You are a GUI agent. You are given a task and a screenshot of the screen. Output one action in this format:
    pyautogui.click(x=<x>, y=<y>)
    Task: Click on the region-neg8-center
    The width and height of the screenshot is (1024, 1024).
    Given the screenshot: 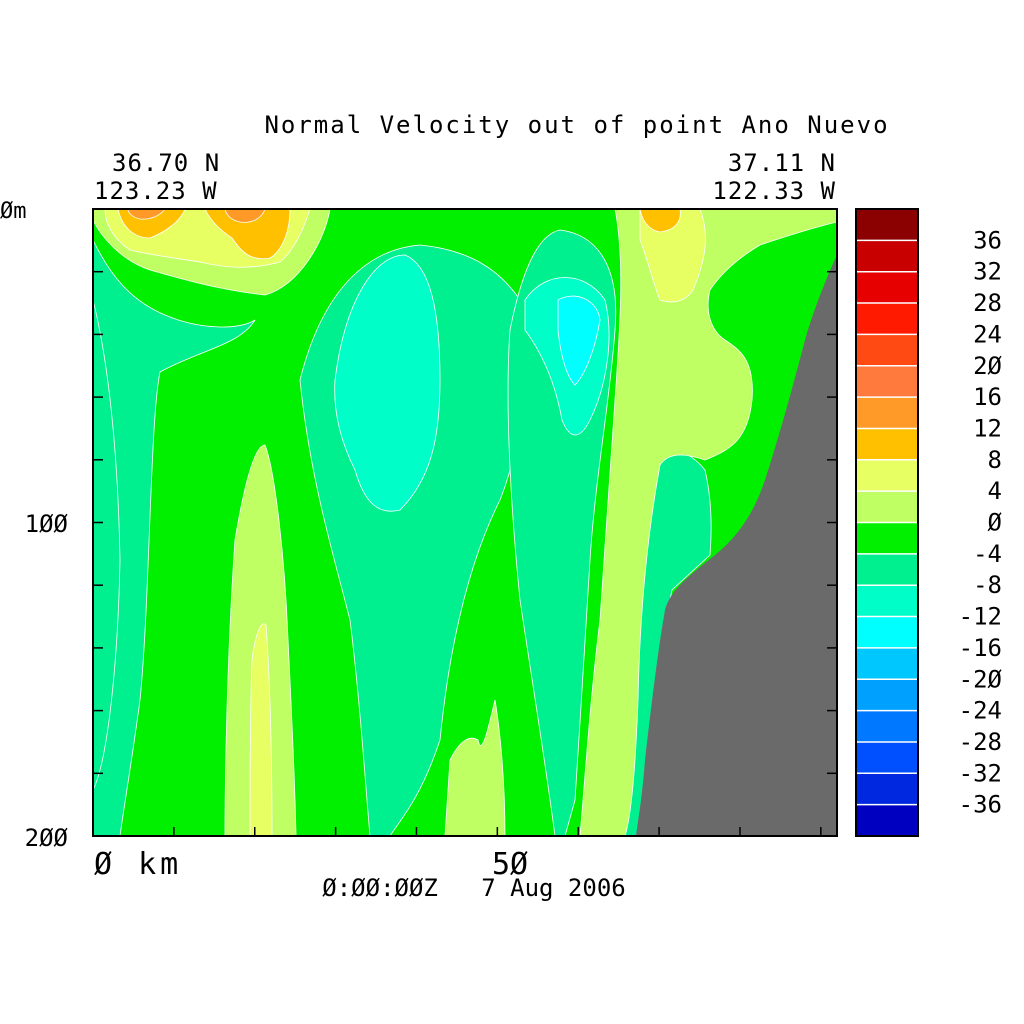 What is the action you would take?
    pyautogui.click(x=387, y=383)
    